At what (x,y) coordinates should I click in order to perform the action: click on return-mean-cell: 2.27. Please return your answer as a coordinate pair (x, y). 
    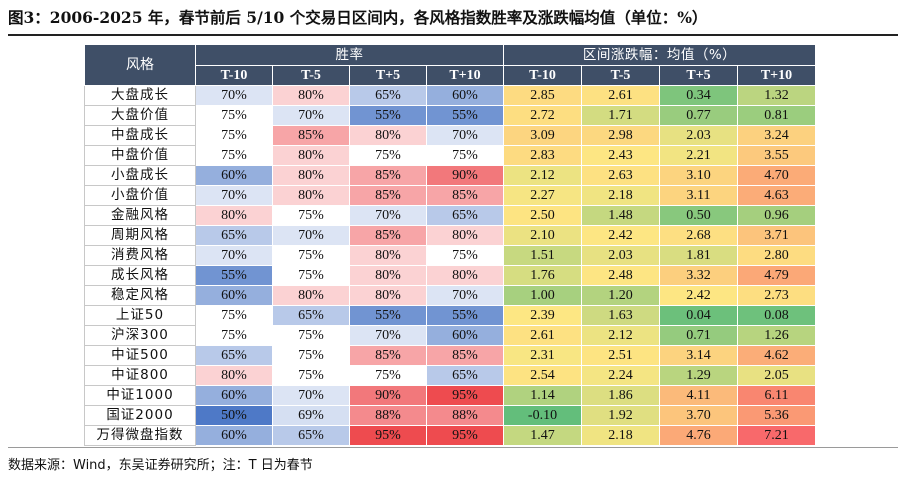
    Looking at the image, I should click on (542, 195).